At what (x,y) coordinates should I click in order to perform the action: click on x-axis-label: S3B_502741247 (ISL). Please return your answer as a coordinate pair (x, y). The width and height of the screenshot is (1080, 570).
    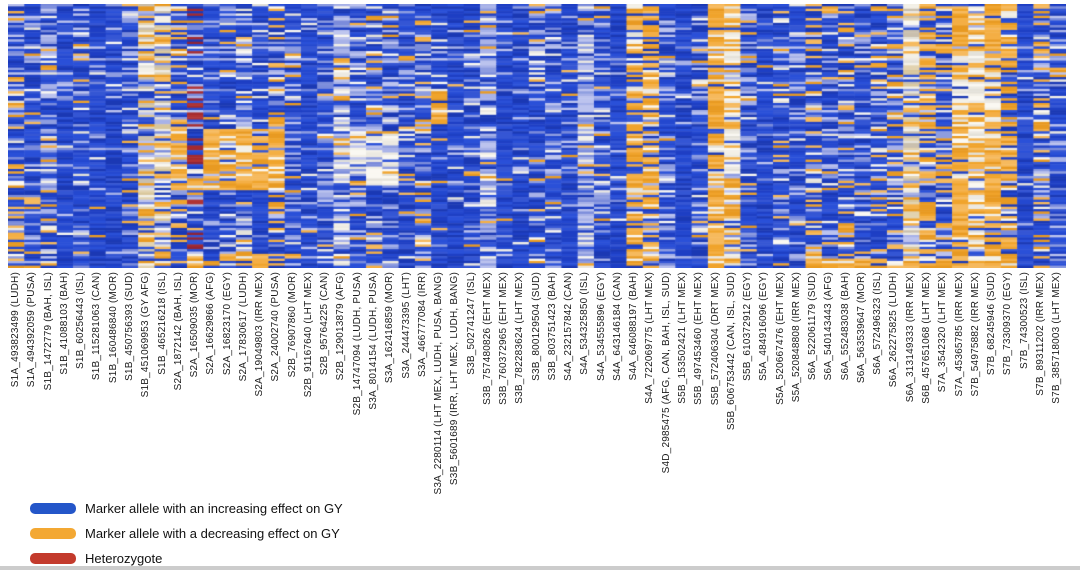
    Looking at the image, I should click on (471, 323).